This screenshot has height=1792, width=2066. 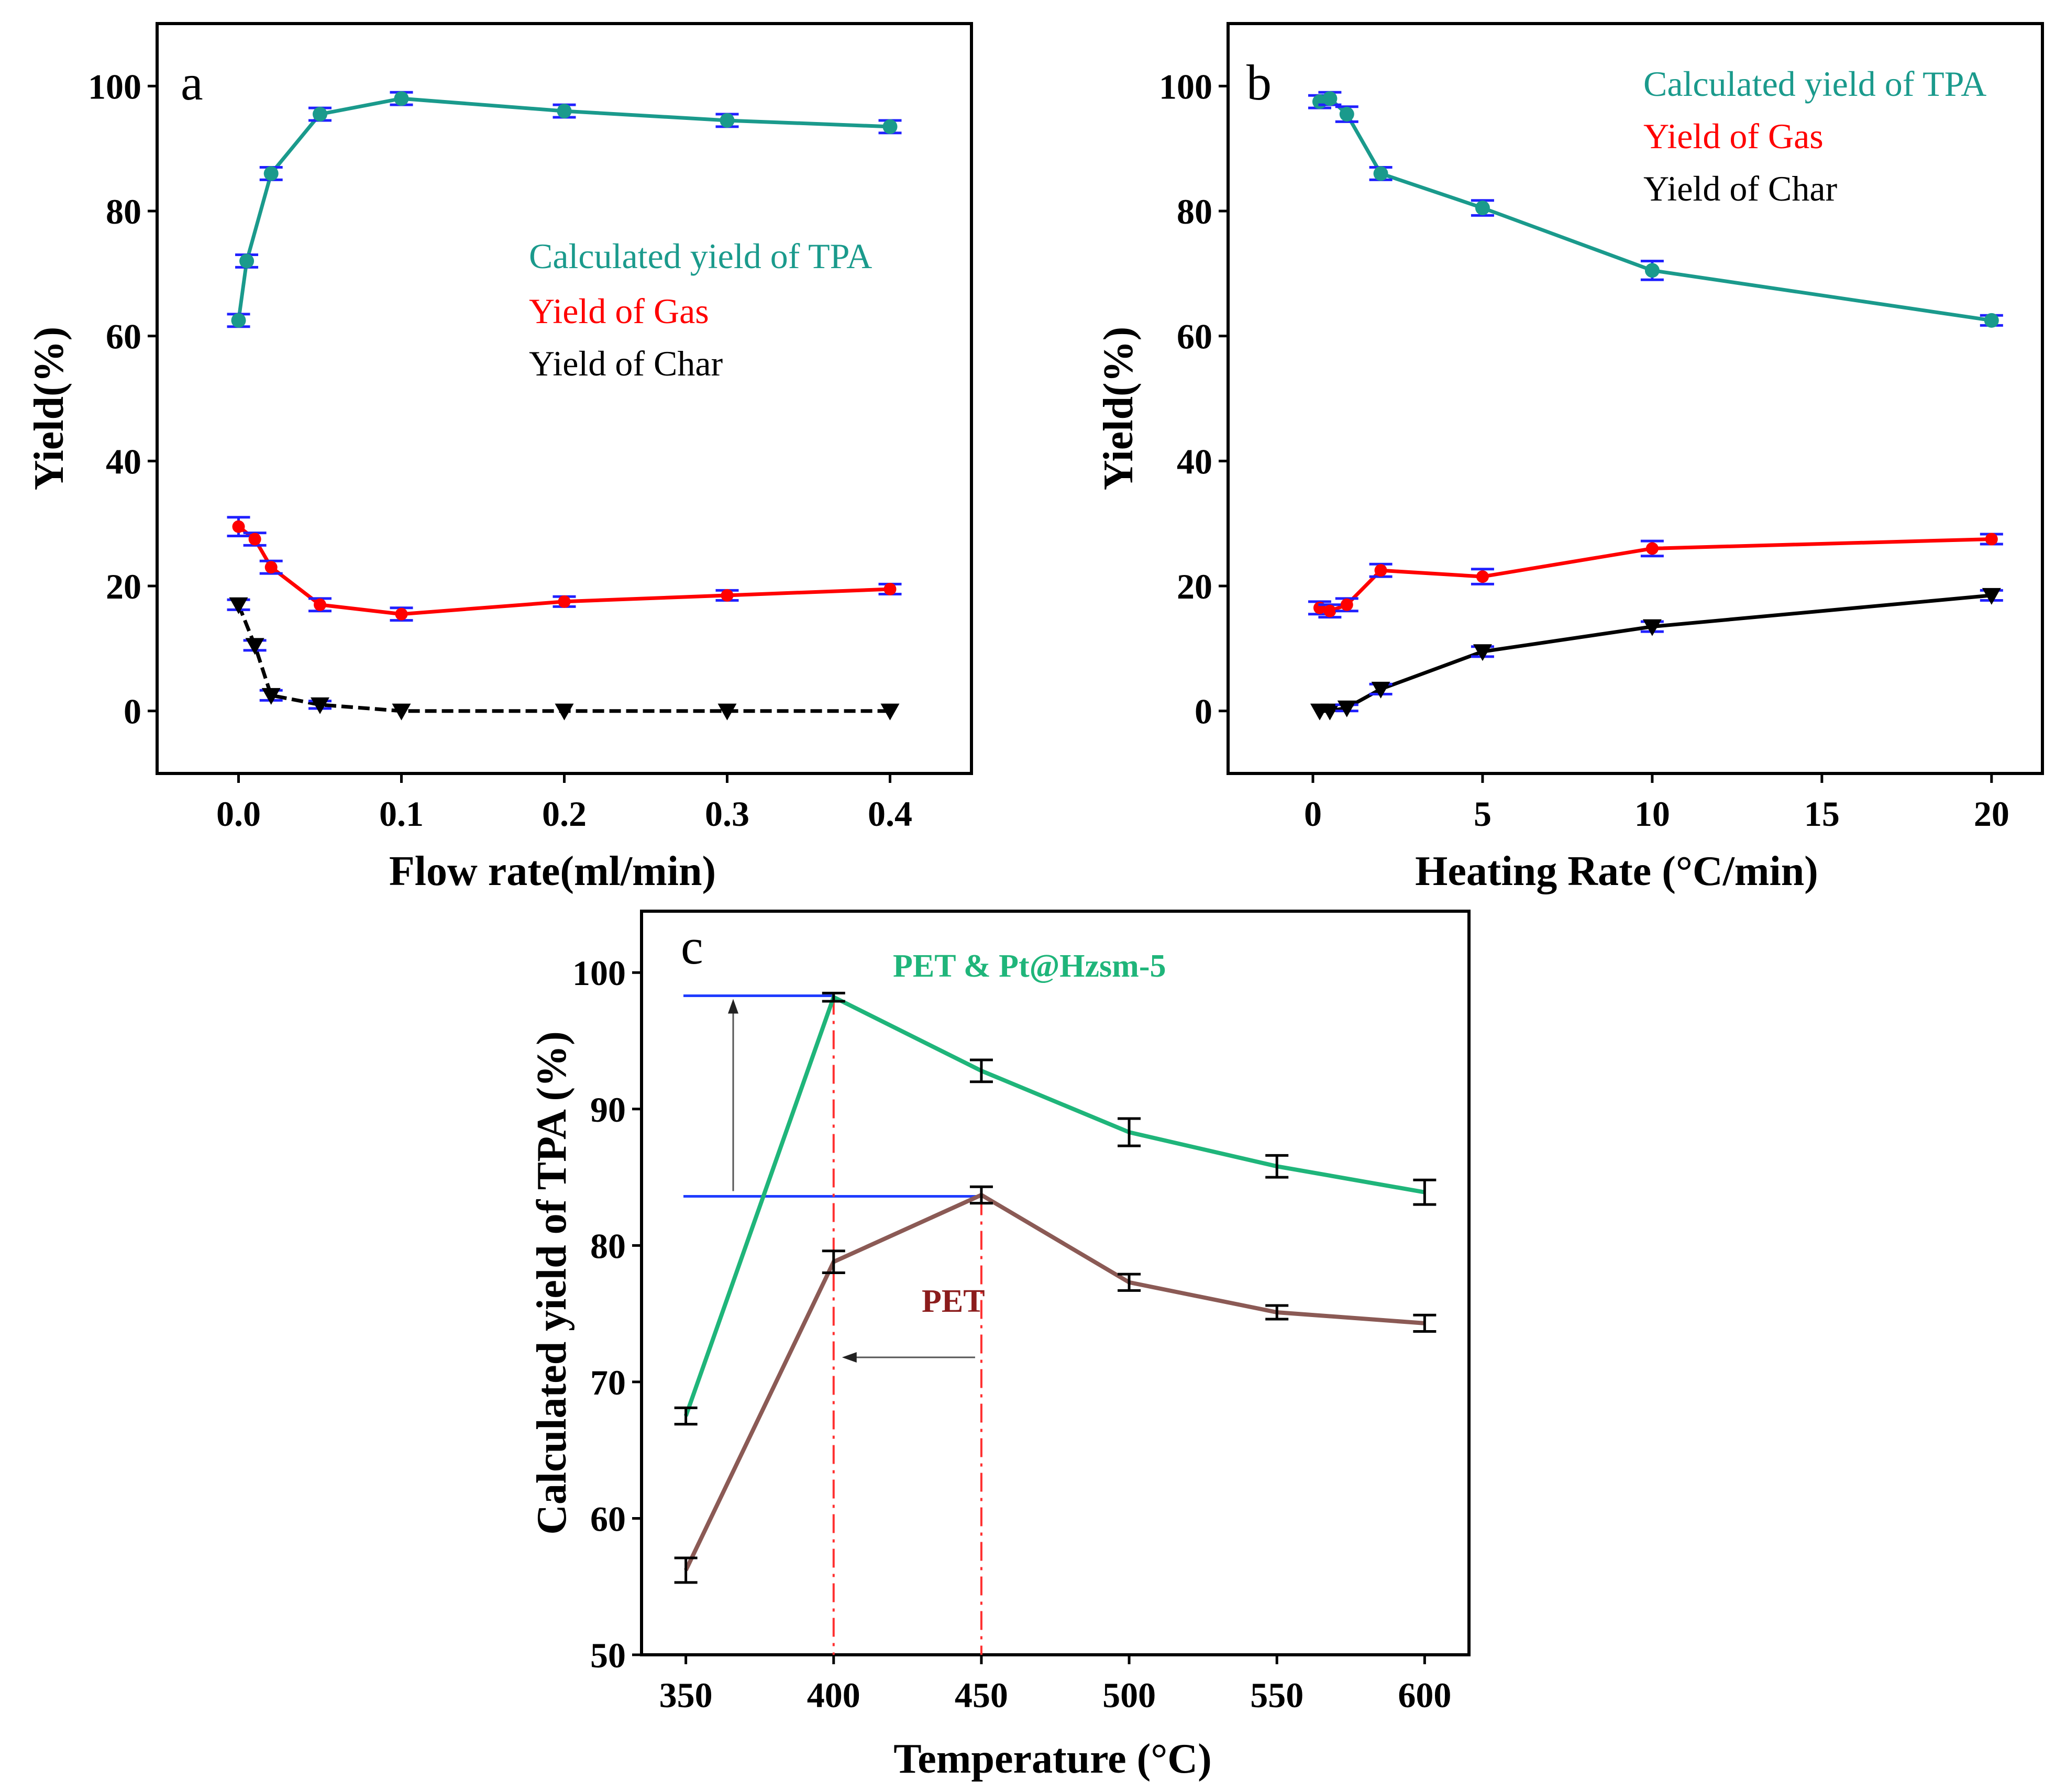 I want to click on x-tick-label: 400, so click(x=833, y=1695).